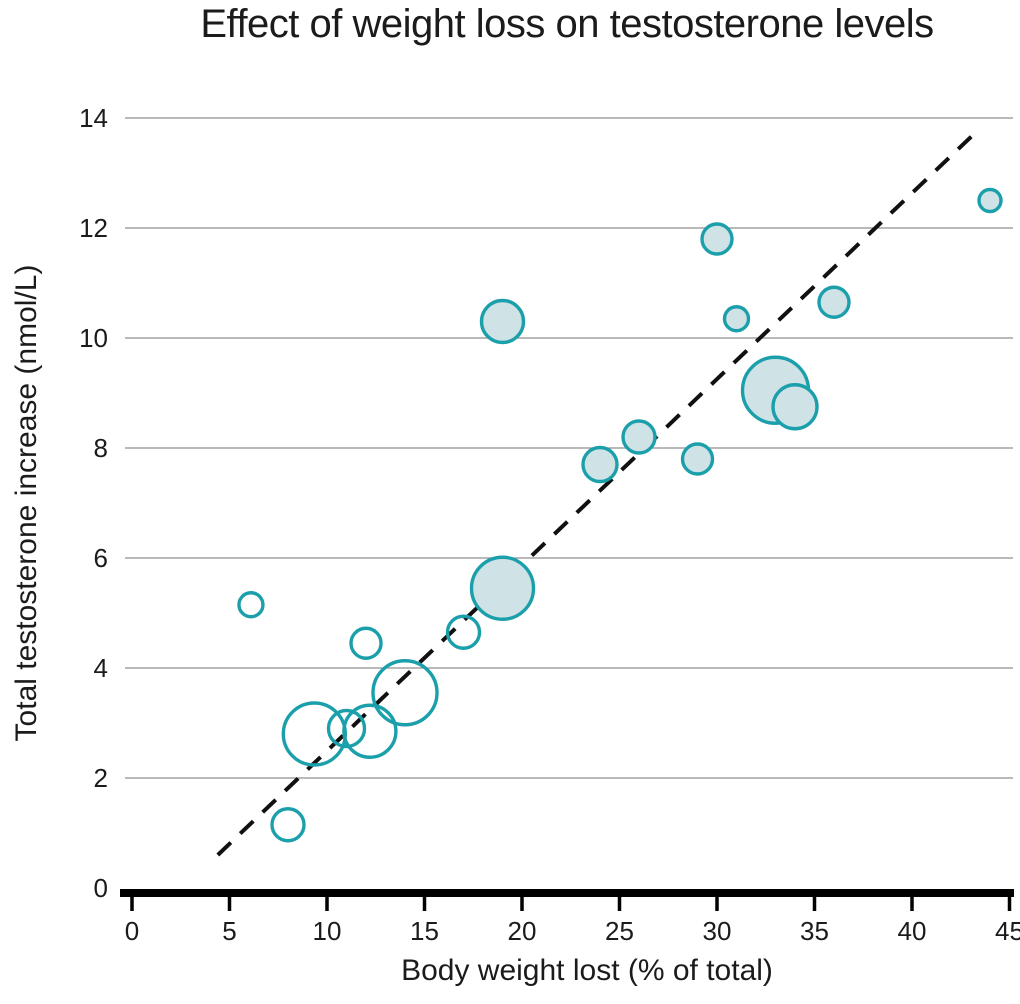 This screenshot has height=1004, width=1020. I want to click on x-tick-label: 25, so click(619, 931).